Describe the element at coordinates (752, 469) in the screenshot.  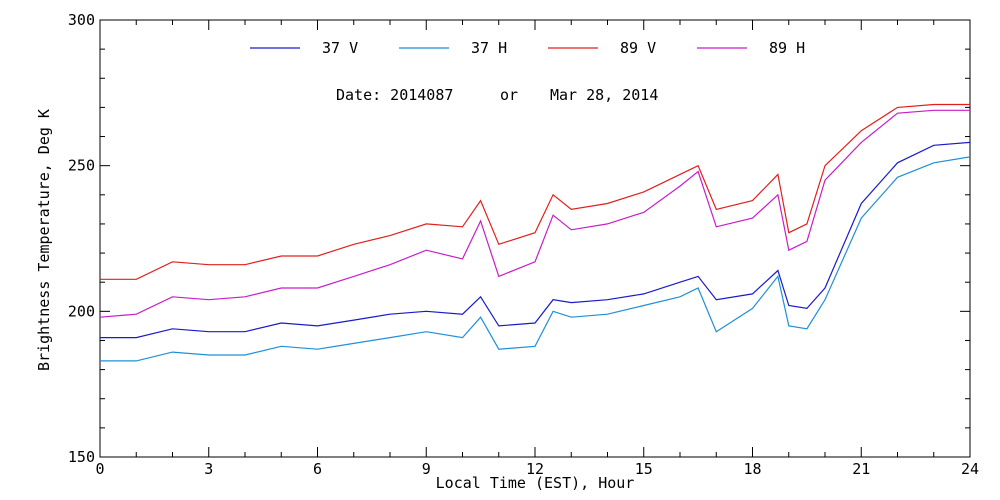
I see `x-tick-label: 18` at that location.